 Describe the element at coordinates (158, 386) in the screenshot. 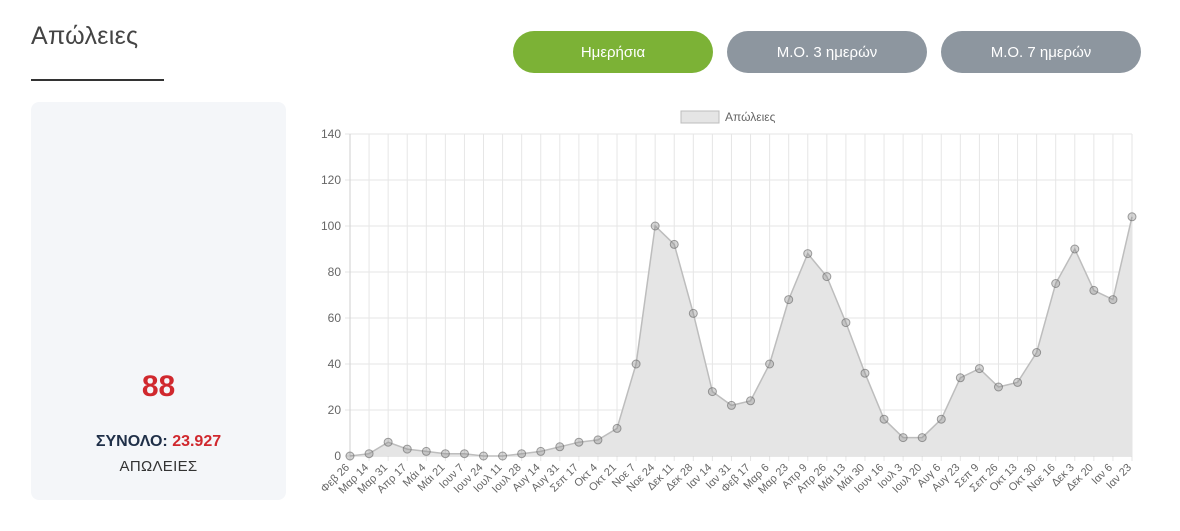

I see `latest-deaths-value: 88` at that location.